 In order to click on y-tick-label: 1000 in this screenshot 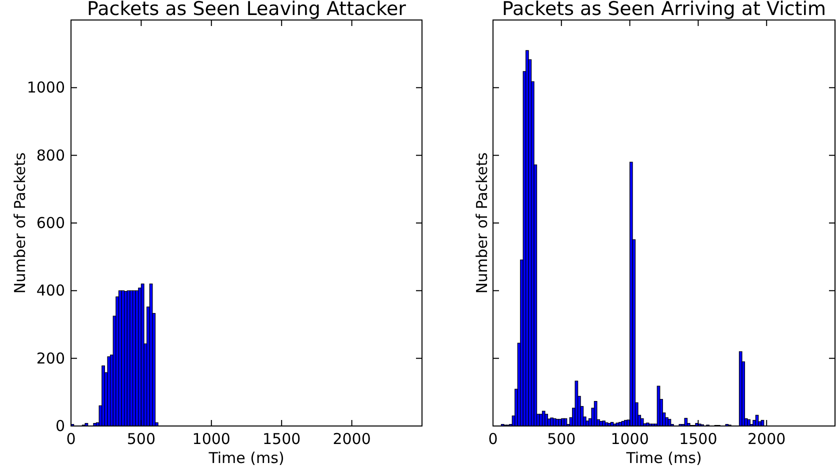, I will do `click(45, 87)`.